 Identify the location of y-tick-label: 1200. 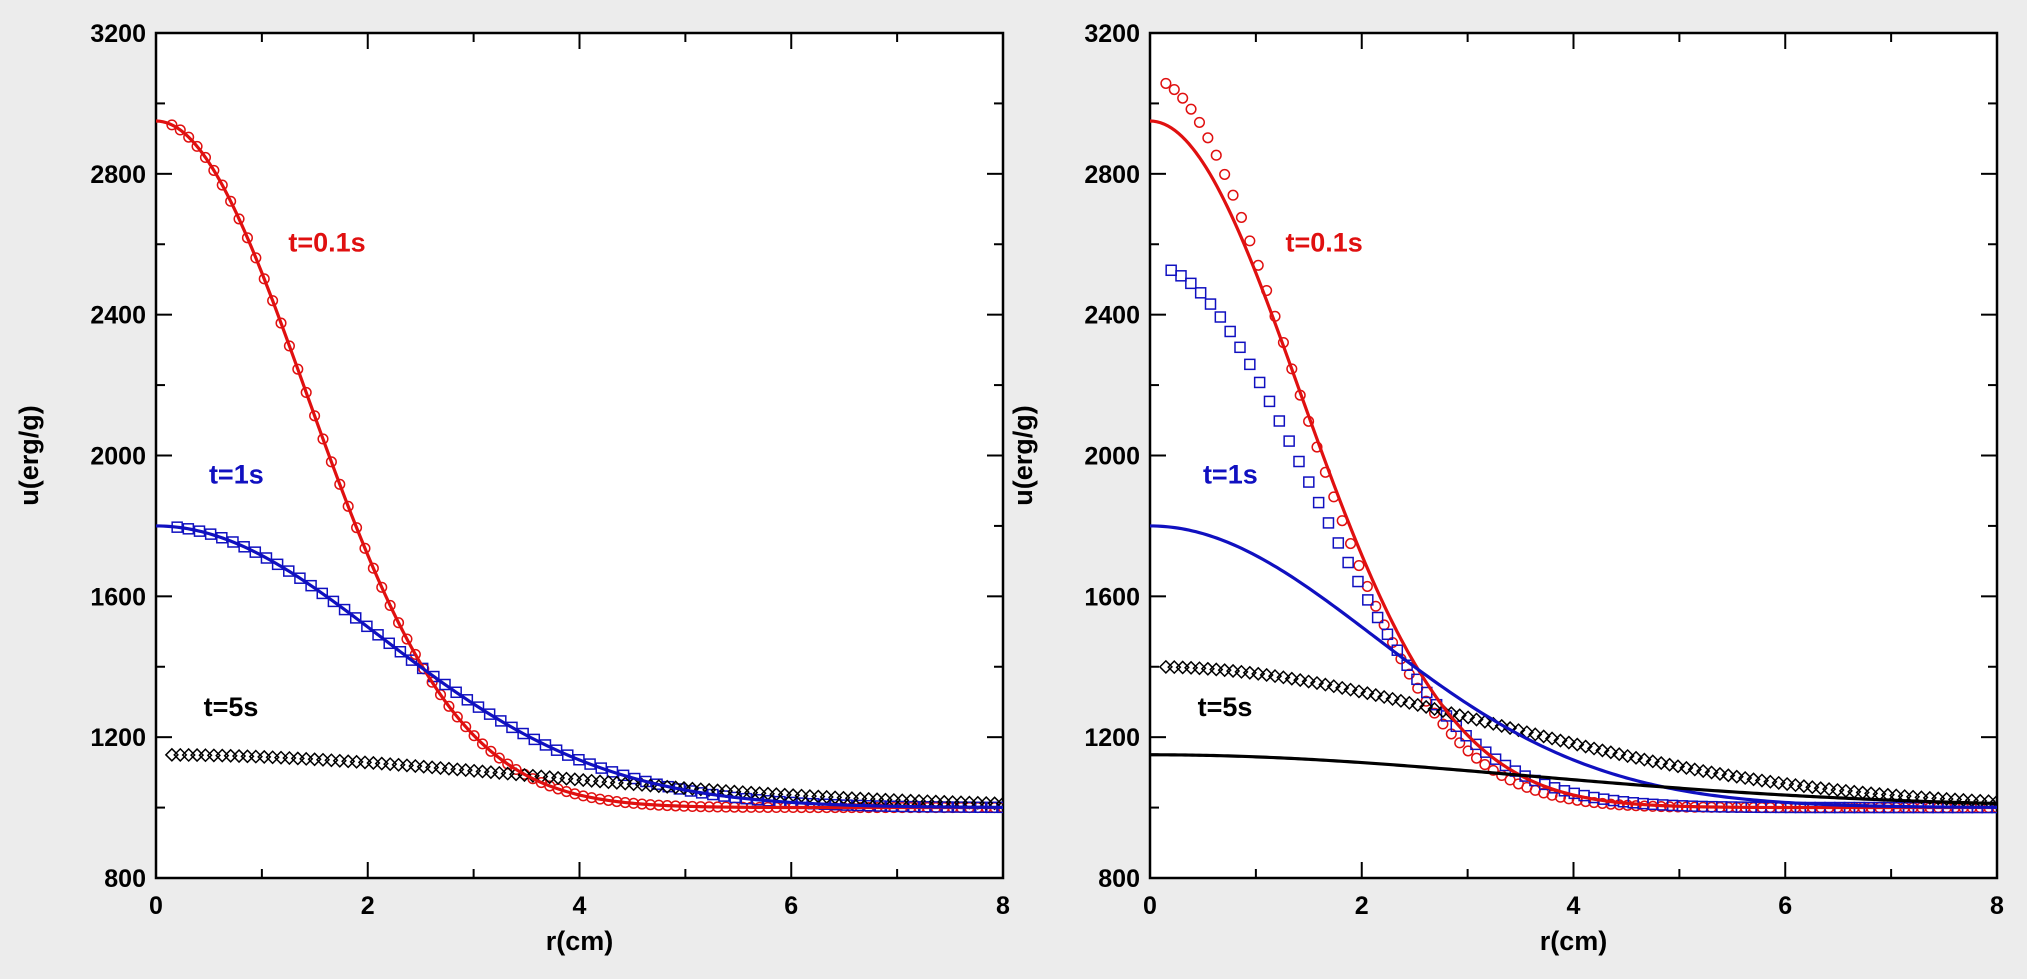
(118, 738).